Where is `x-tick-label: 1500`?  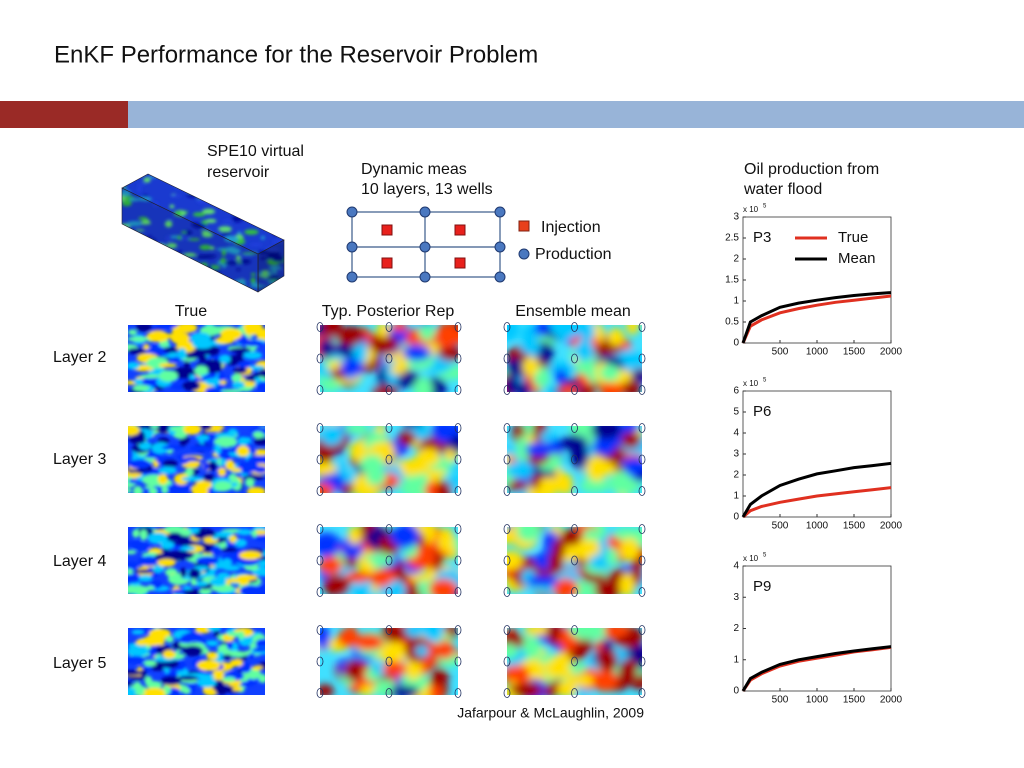
x-tick-label: 1500 is located at coordinates (854, 352).